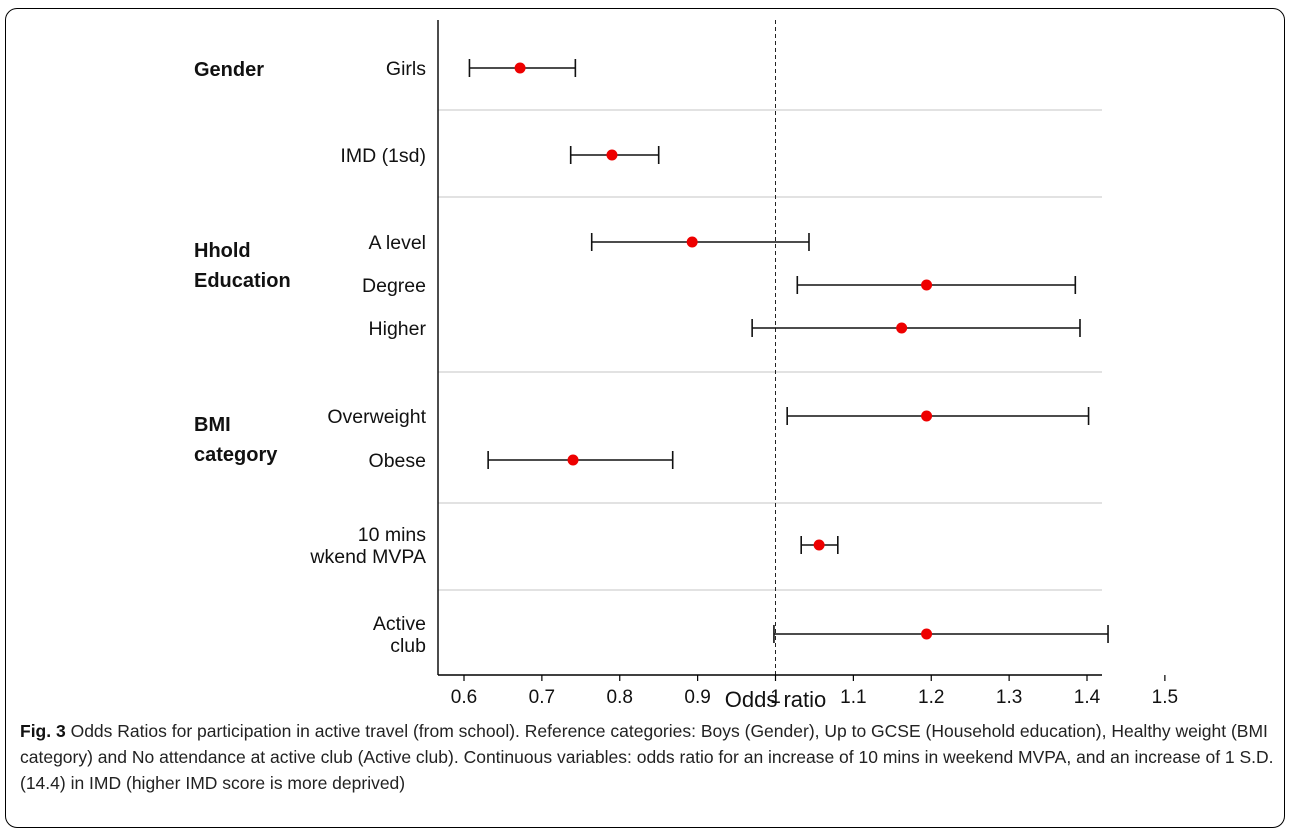 This screenshot has width=1292, height=835. What do you see at coordinates (397, 243) in the screenshot?
I see `row-label: A level` at bounding box center [397, 243].